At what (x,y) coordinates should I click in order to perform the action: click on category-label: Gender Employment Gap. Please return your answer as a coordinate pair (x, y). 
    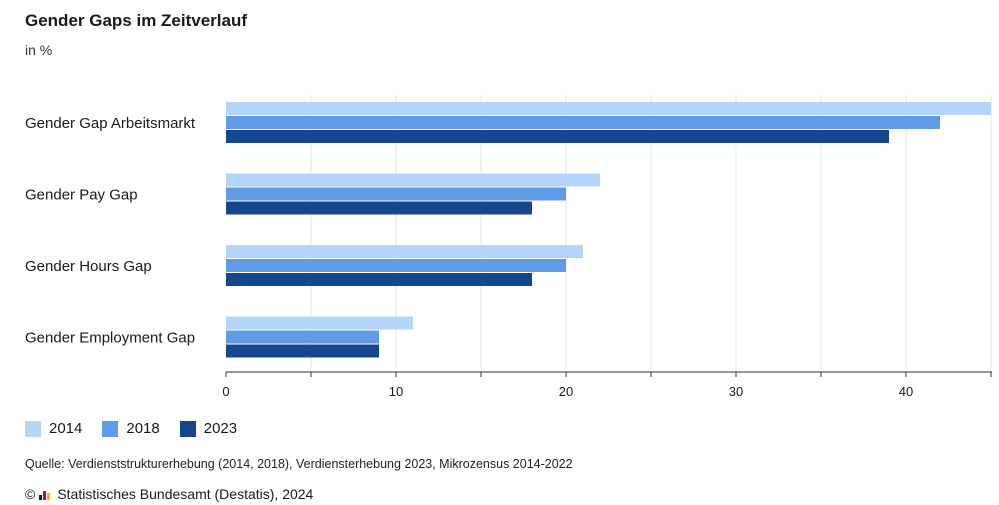
    Looking at the image, I should click on (110, 338).